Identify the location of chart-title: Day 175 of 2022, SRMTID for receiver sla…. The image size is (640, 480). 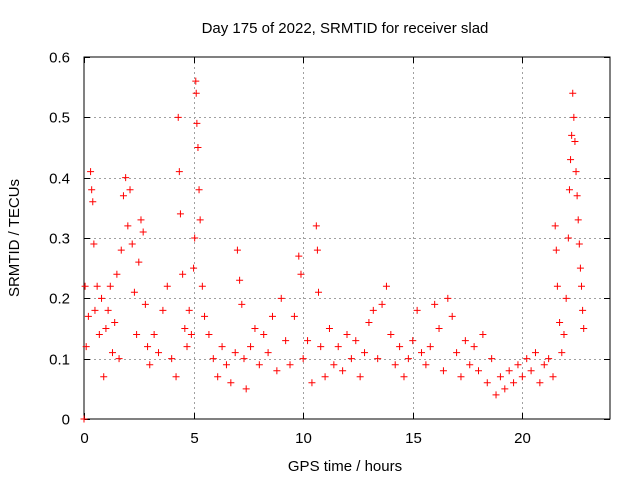
(345, 28).